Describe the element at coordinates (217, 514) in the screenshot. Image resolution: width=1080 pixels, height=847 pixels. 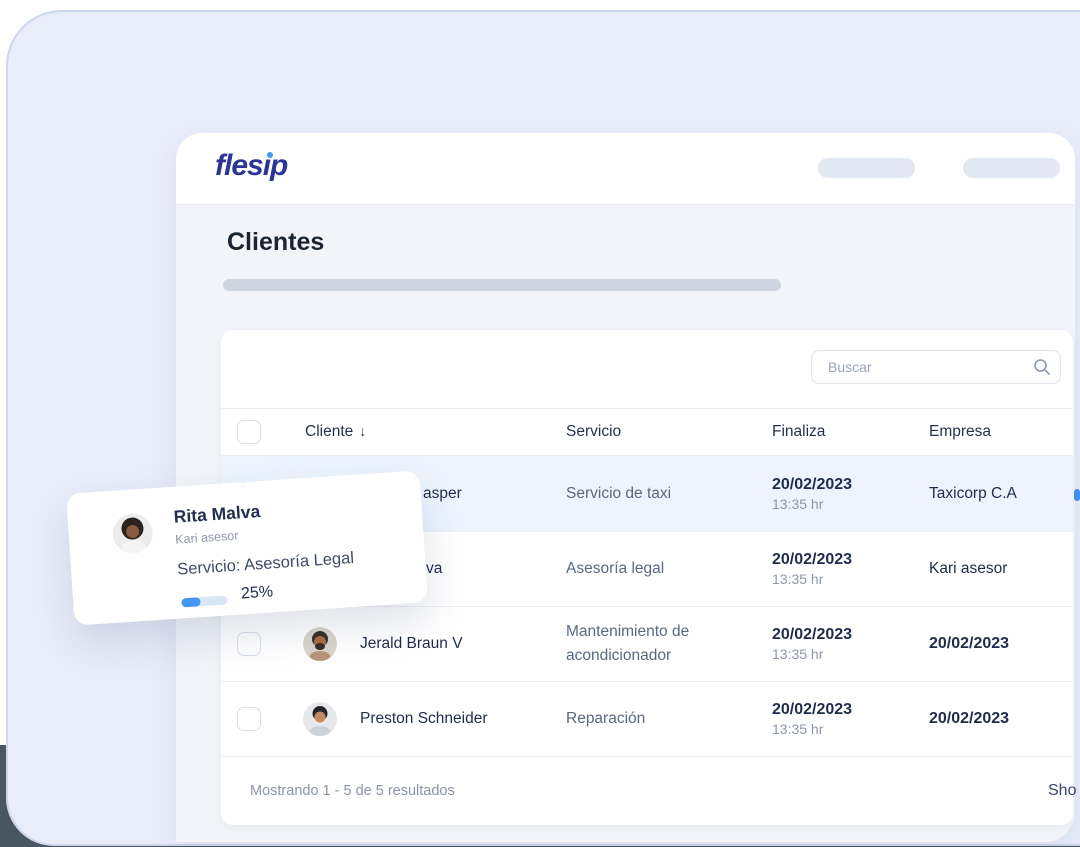
I see `tooltip-client-name: Rita Malva` at that location.